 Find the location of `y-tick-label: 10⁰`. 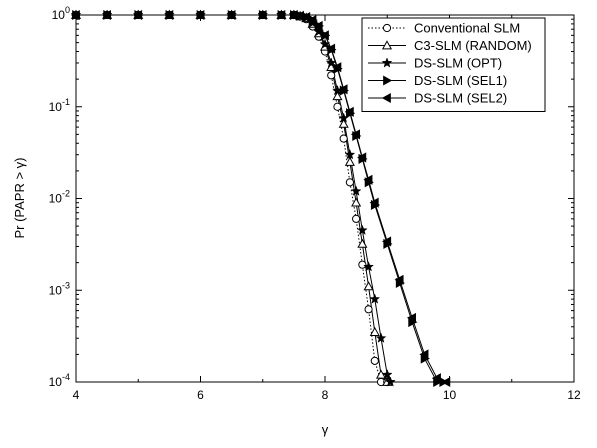

y-tick-label: 10⁰ is located at coordinates (61, 13).